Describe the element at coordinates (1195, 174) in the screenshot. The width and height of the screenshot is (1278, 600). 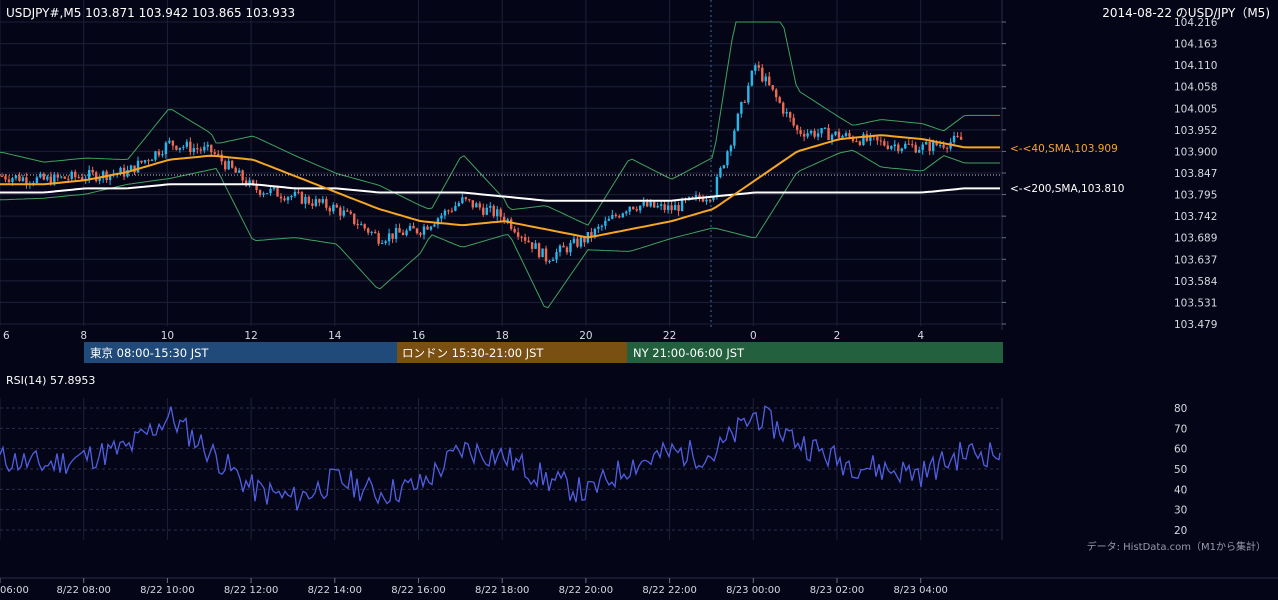
I see `price-tick-label: 103.847` at that location.